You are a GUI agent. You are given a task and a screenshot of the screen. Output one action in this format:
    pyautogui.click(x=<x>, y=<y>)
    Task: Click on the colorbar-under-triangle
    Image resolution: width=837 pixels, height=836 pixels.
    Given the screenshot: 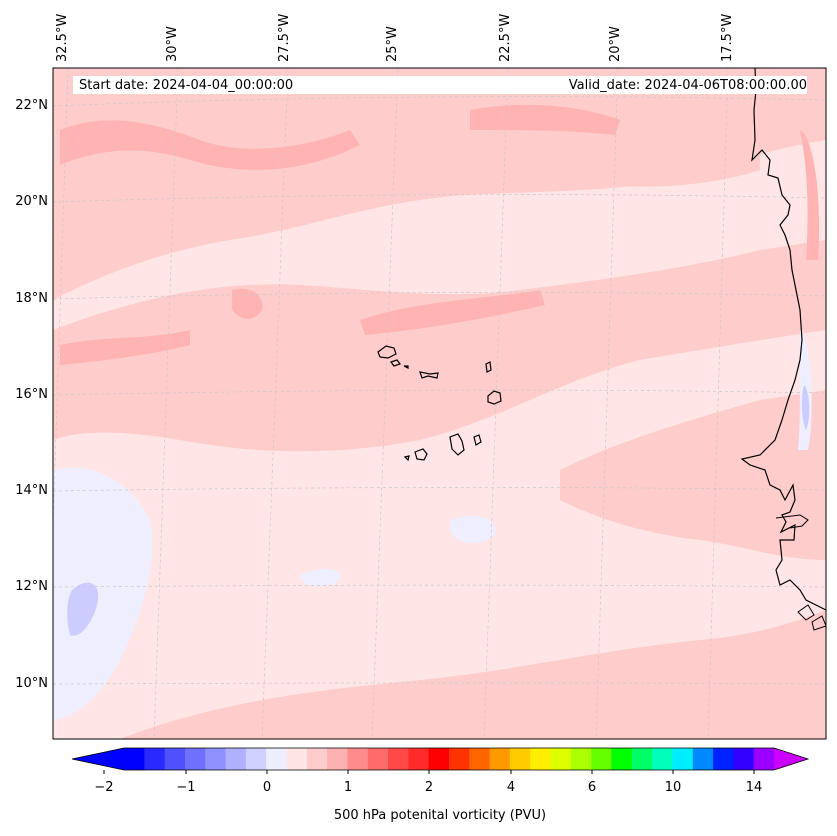 What is the action you would take?
    pyautogui.click(x=98, y=759)
    